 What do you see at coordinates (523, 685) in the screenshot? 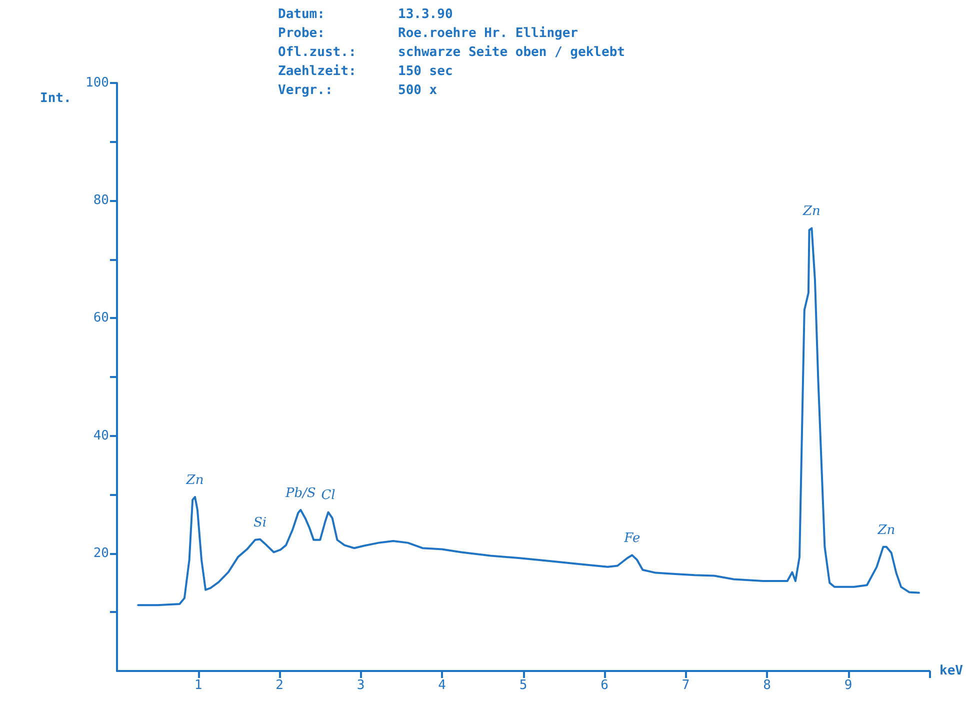
I see `x-tick-label: 5` at bounding box center [523, 685].